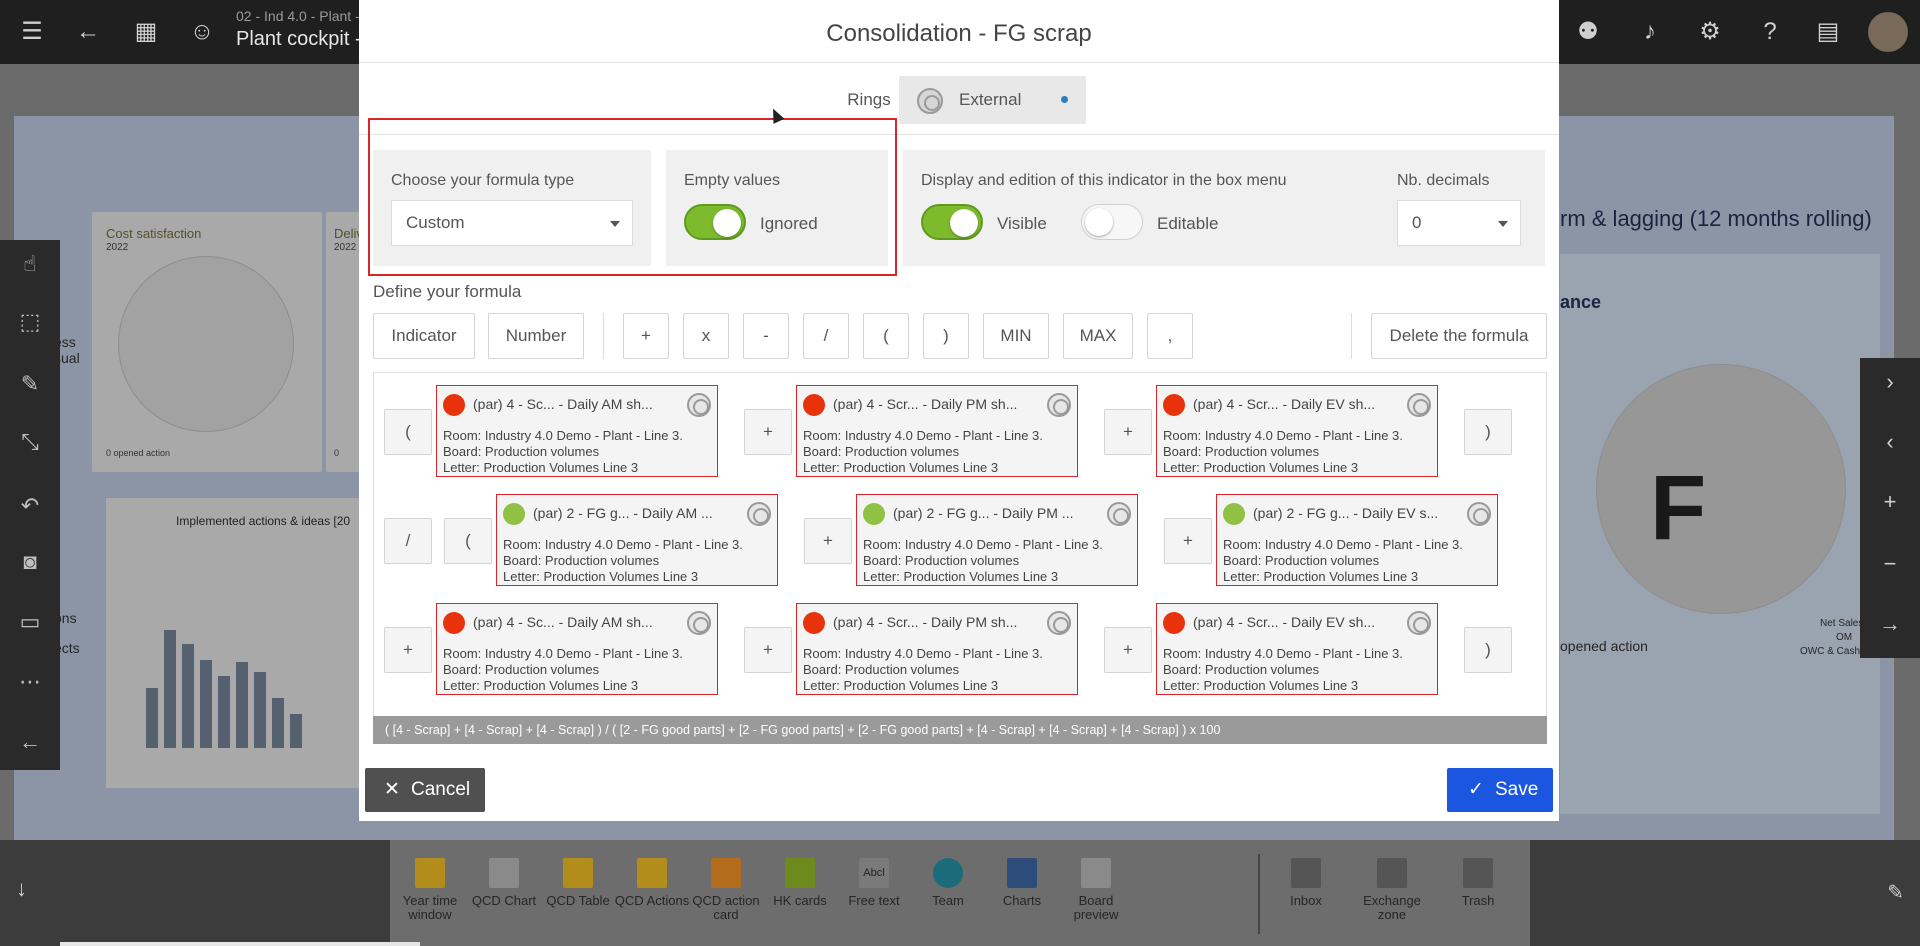 The image size is (1920, 946). Describe the element at coordinates (536, 336) in the screenshot. I see `number-button: Number` at that location.